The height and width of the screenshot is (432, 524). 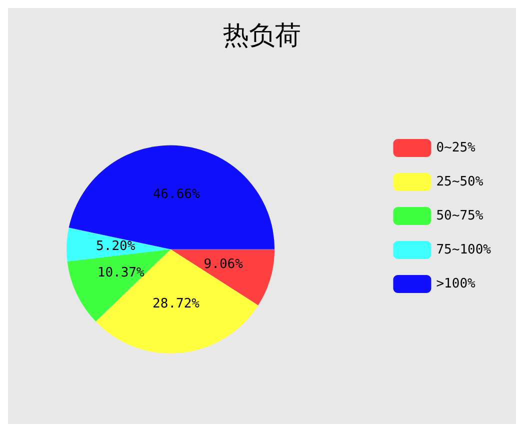 What do you see at coordinates (176, 194) in the screenshot?
I see `data-label: 46.66%` at bounding box center [176, 194].